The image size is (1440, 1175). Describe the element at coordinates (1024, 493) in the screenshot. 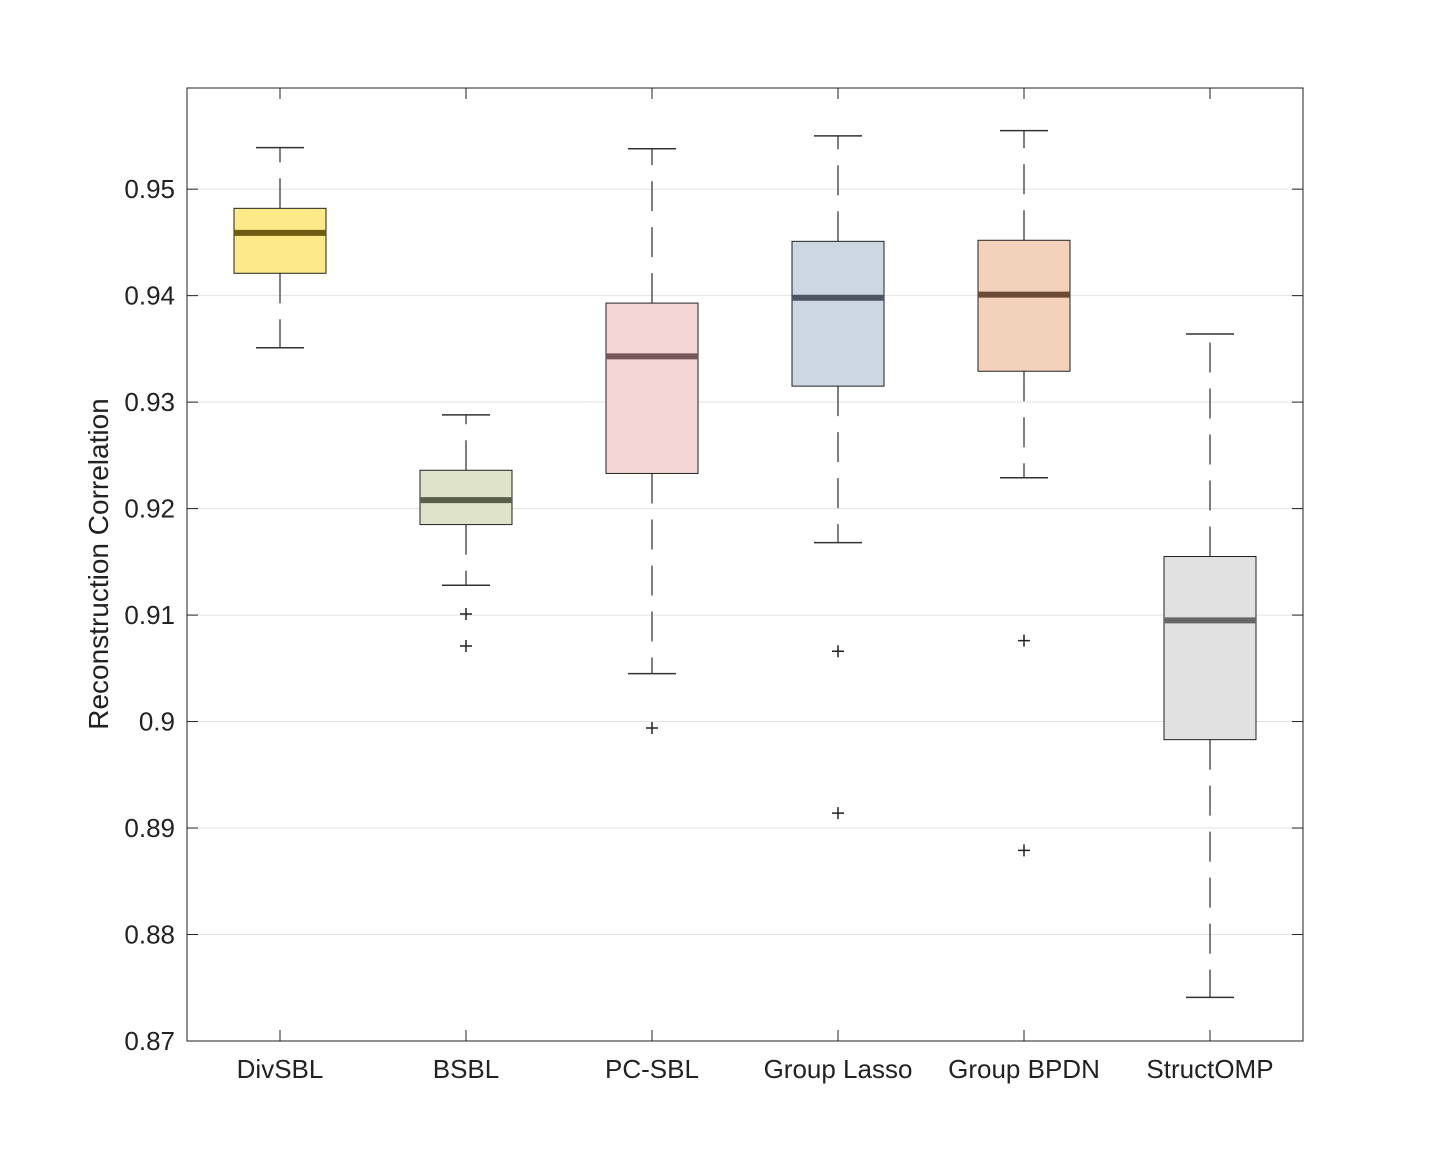

I see `box-group-group-bpdn` at that location.